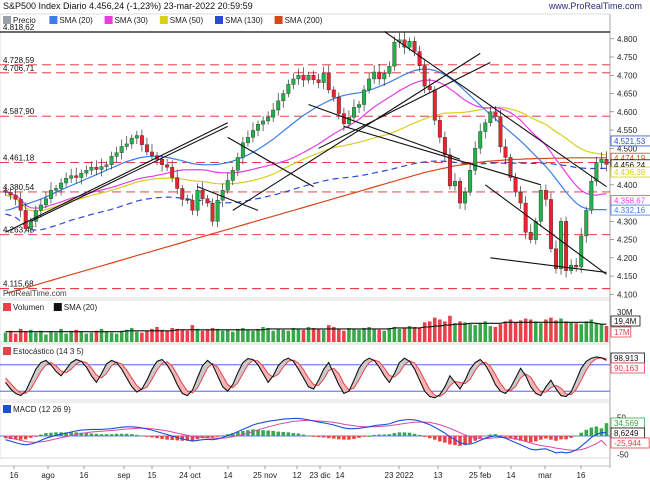 This screenshot has height=483, width=650. Describe the element at coordinates (627, 75) in the screenshot. I see `price-tick-label: 4.700` at that location.